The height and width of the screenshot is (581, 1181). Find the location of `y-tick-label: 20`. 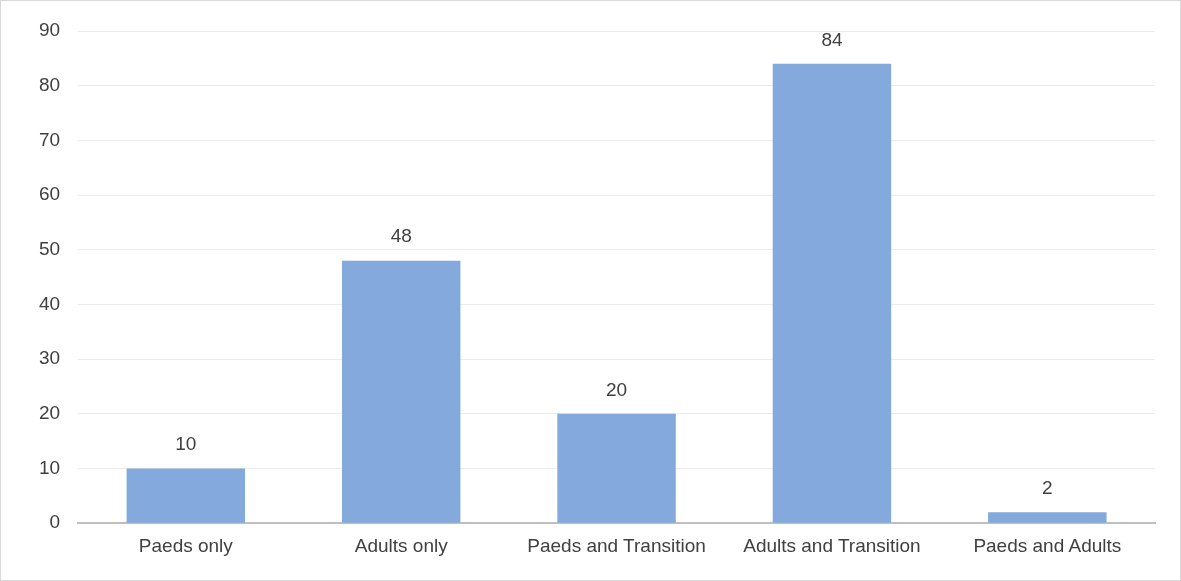

y-tick-label: 20 is located at coordinates (49, 413).